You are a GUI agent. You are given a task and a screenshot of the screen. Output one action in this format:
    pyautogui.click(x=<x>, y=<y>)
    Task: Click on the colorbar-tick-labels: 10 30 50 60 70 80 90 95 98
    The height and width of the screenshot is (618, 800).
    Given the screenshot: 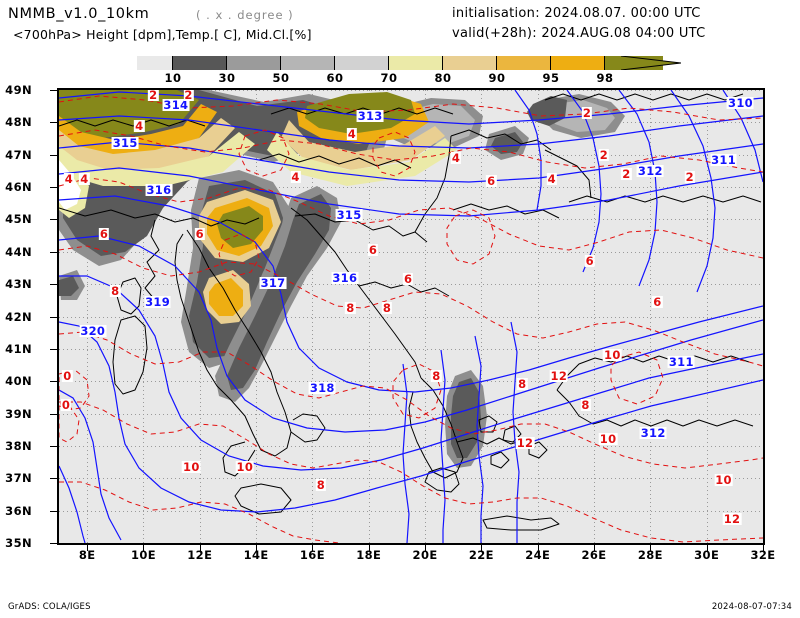 What is the action you would take?
    pyautogui.click(x=400, y=78)
    